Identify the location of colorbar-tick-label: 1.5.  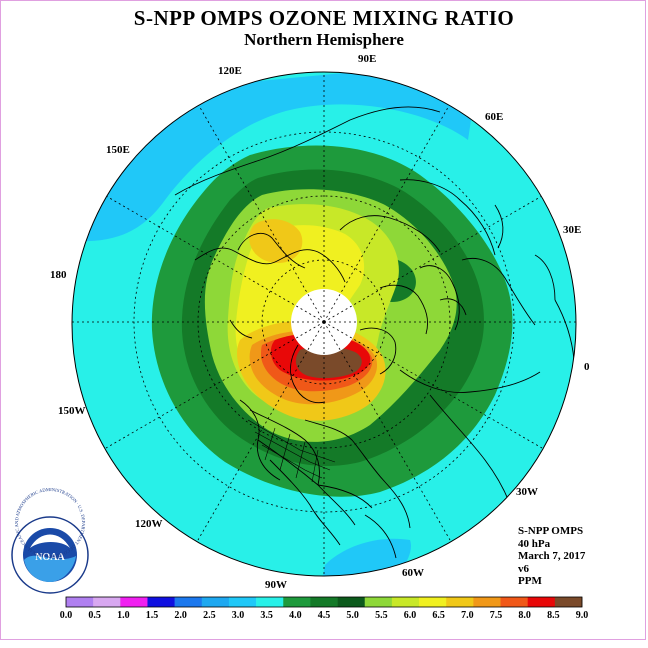
(152, 615).